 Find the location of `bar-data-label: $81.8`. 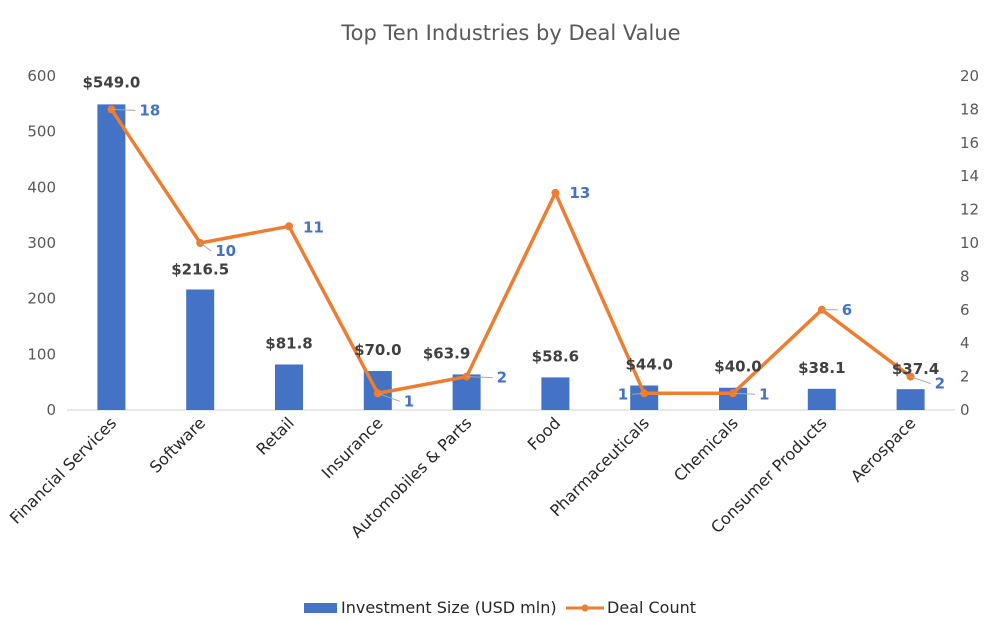

bar-data-label: $81.8 is located at coordinates (288, 343).